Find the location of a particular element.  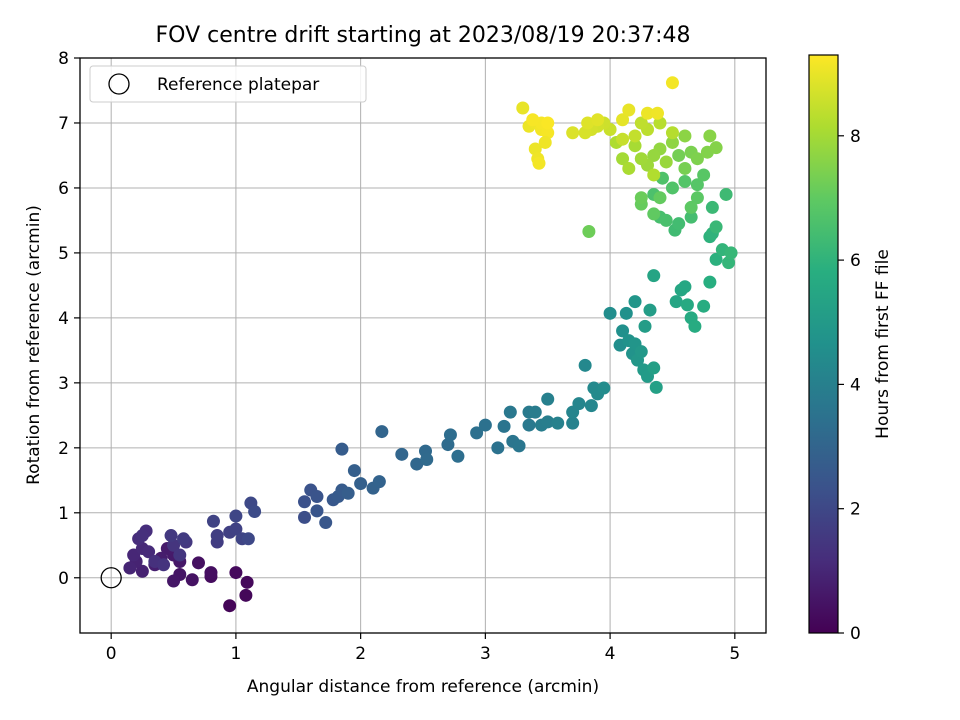

reference-marker is located at coordinates (111, 578).